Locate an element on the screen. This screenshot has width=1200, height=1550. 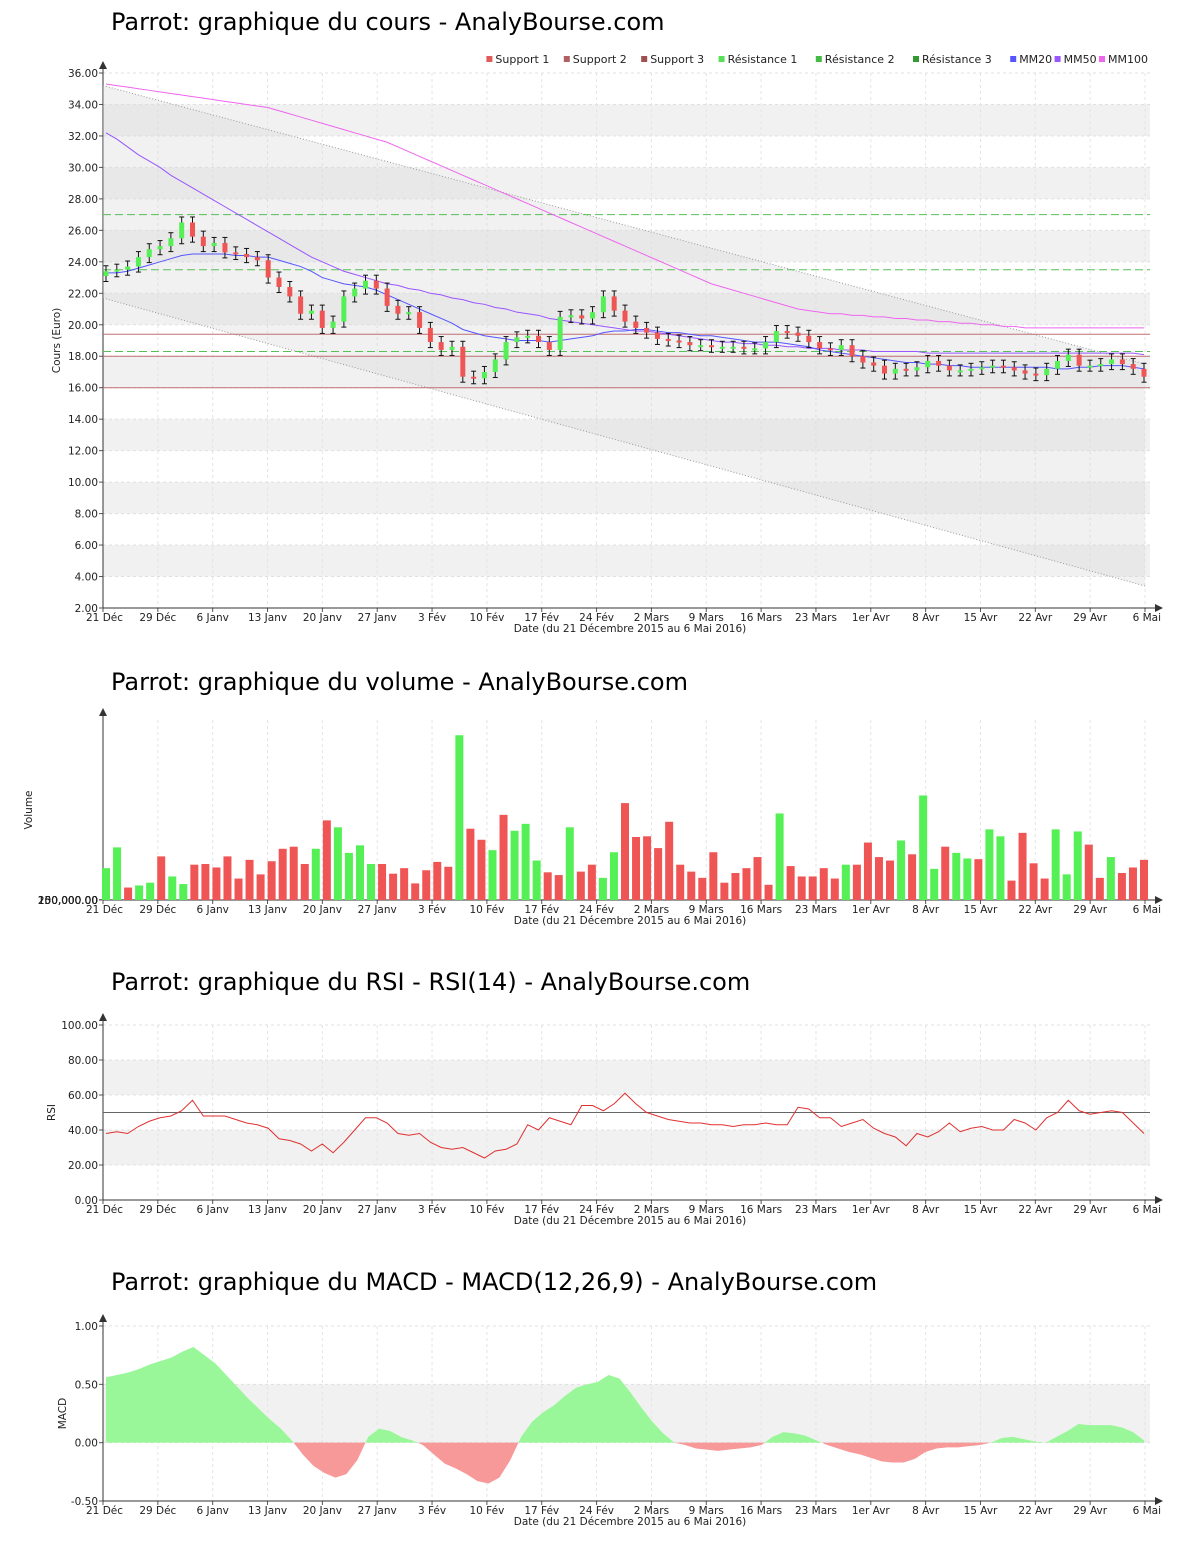
y-tick-label: 80.00 is located at coordinates (83, 1061).